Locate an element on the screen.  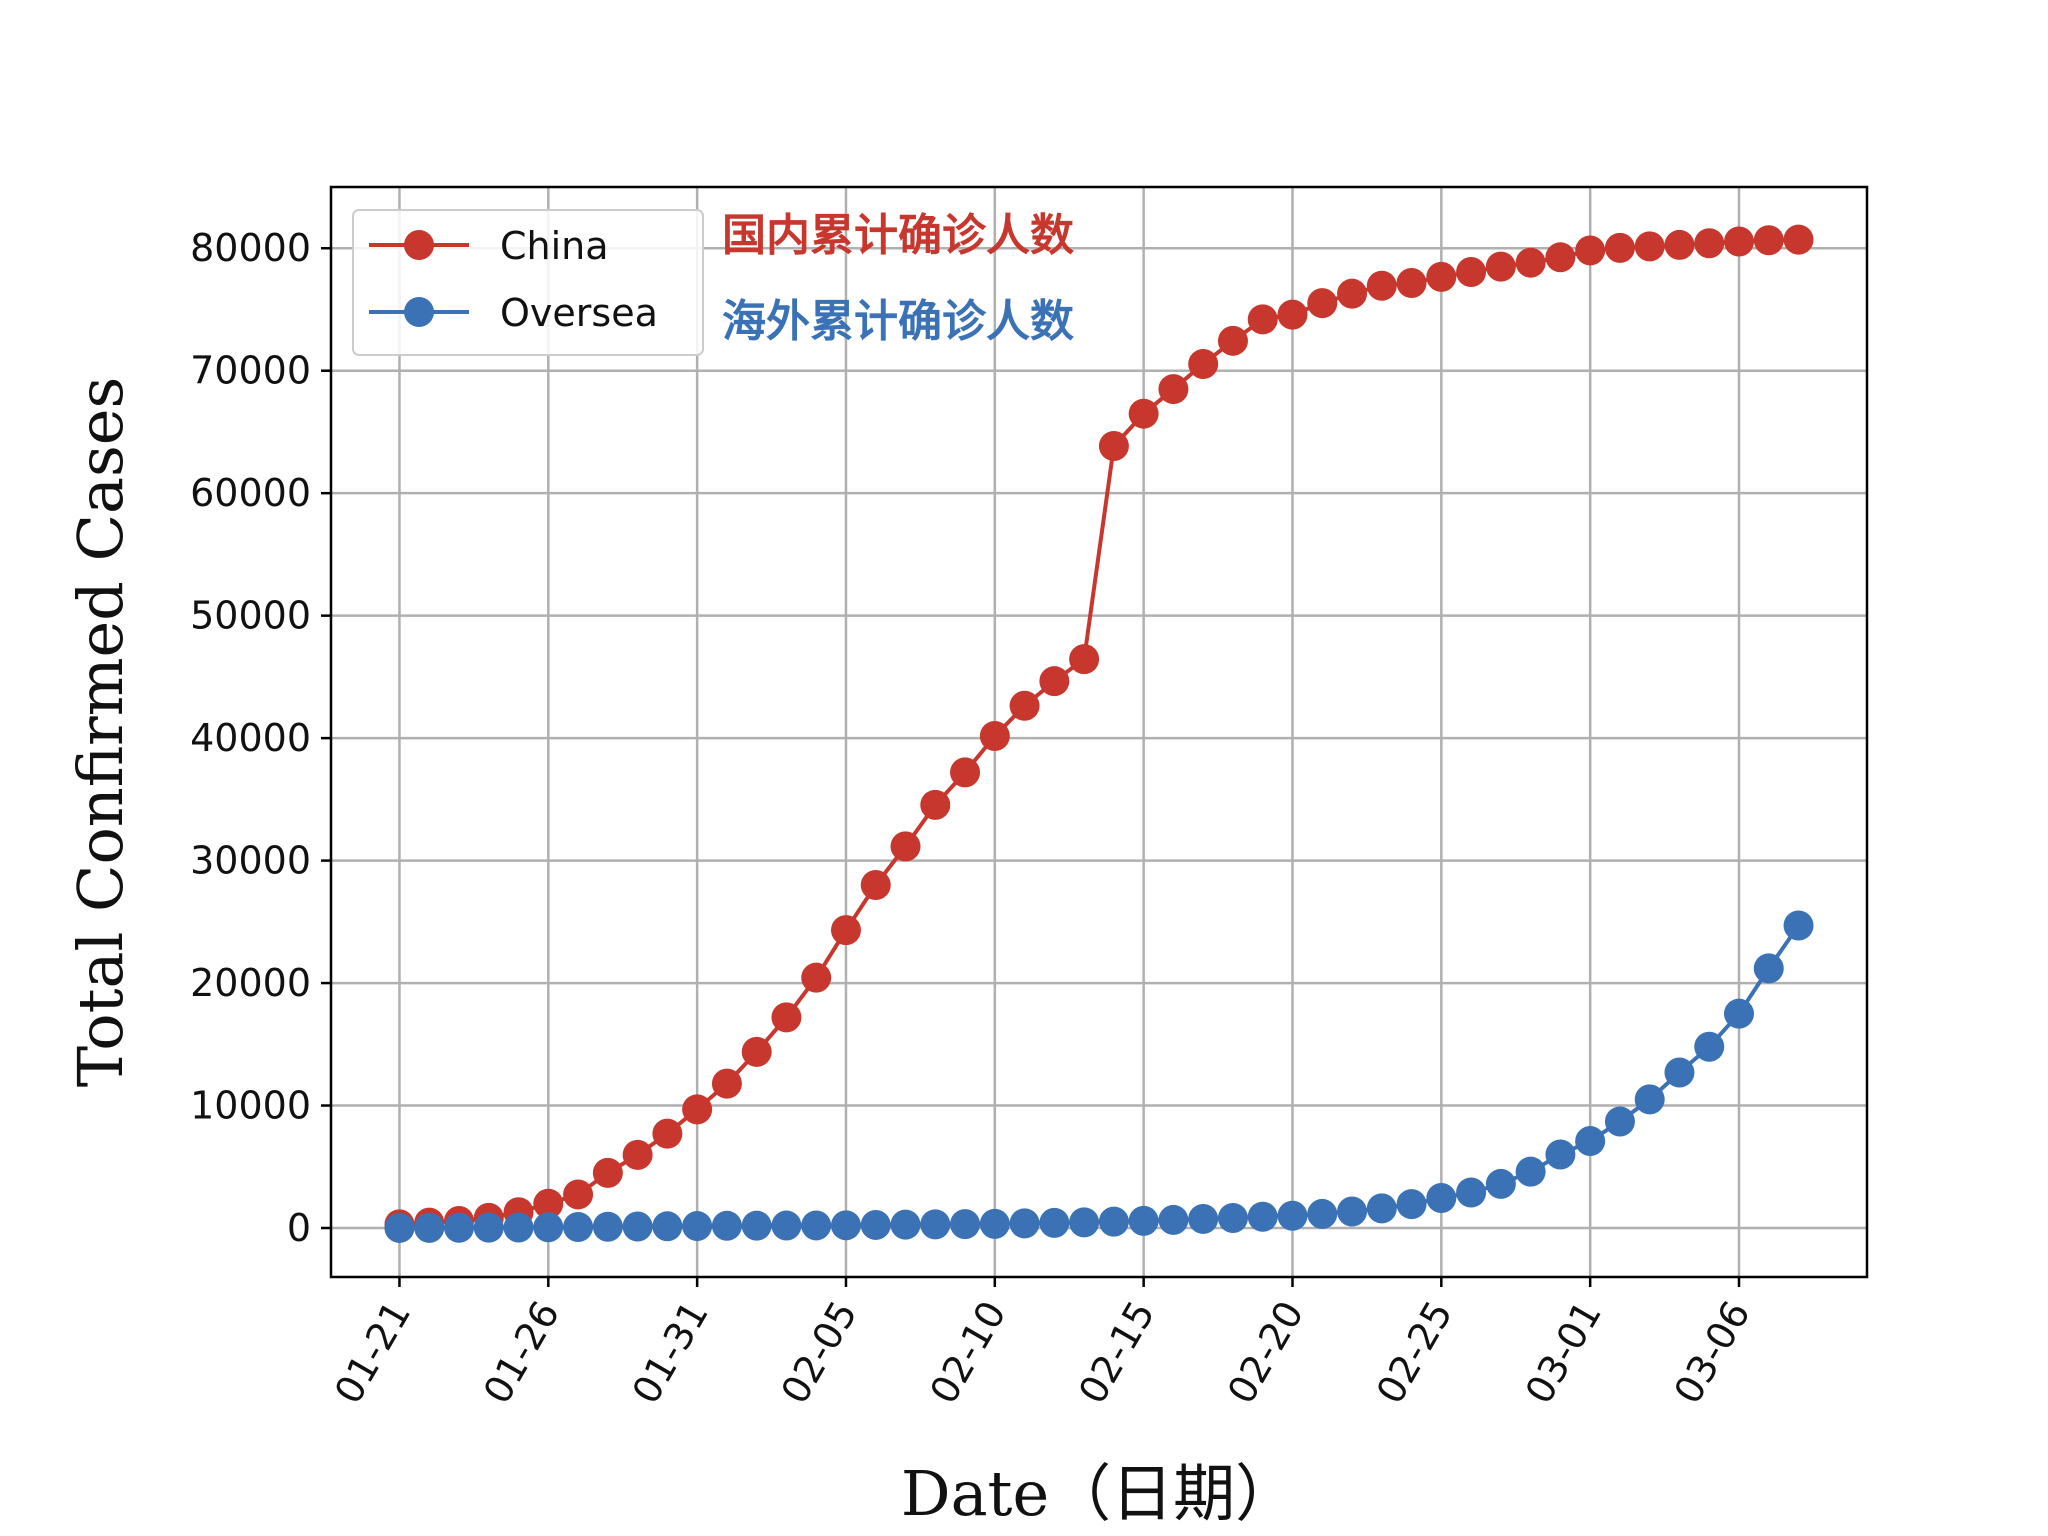
x-tick-label: 03-01 is located at coordinates (1563, 1353).